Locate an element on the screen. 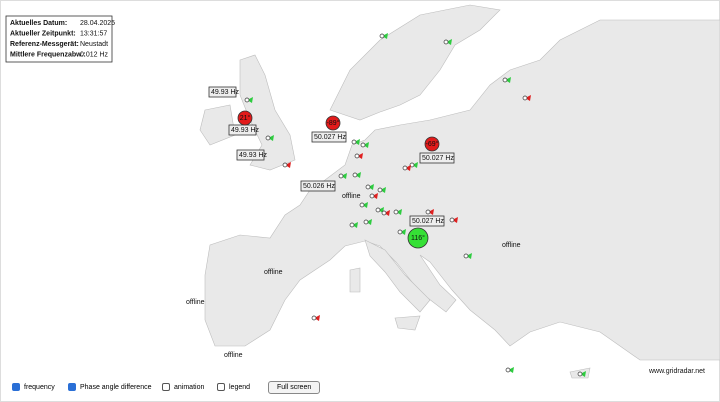 The width and height of the screenshot is (720, 402). checkbox: legend is located at coordinates (233, 387).